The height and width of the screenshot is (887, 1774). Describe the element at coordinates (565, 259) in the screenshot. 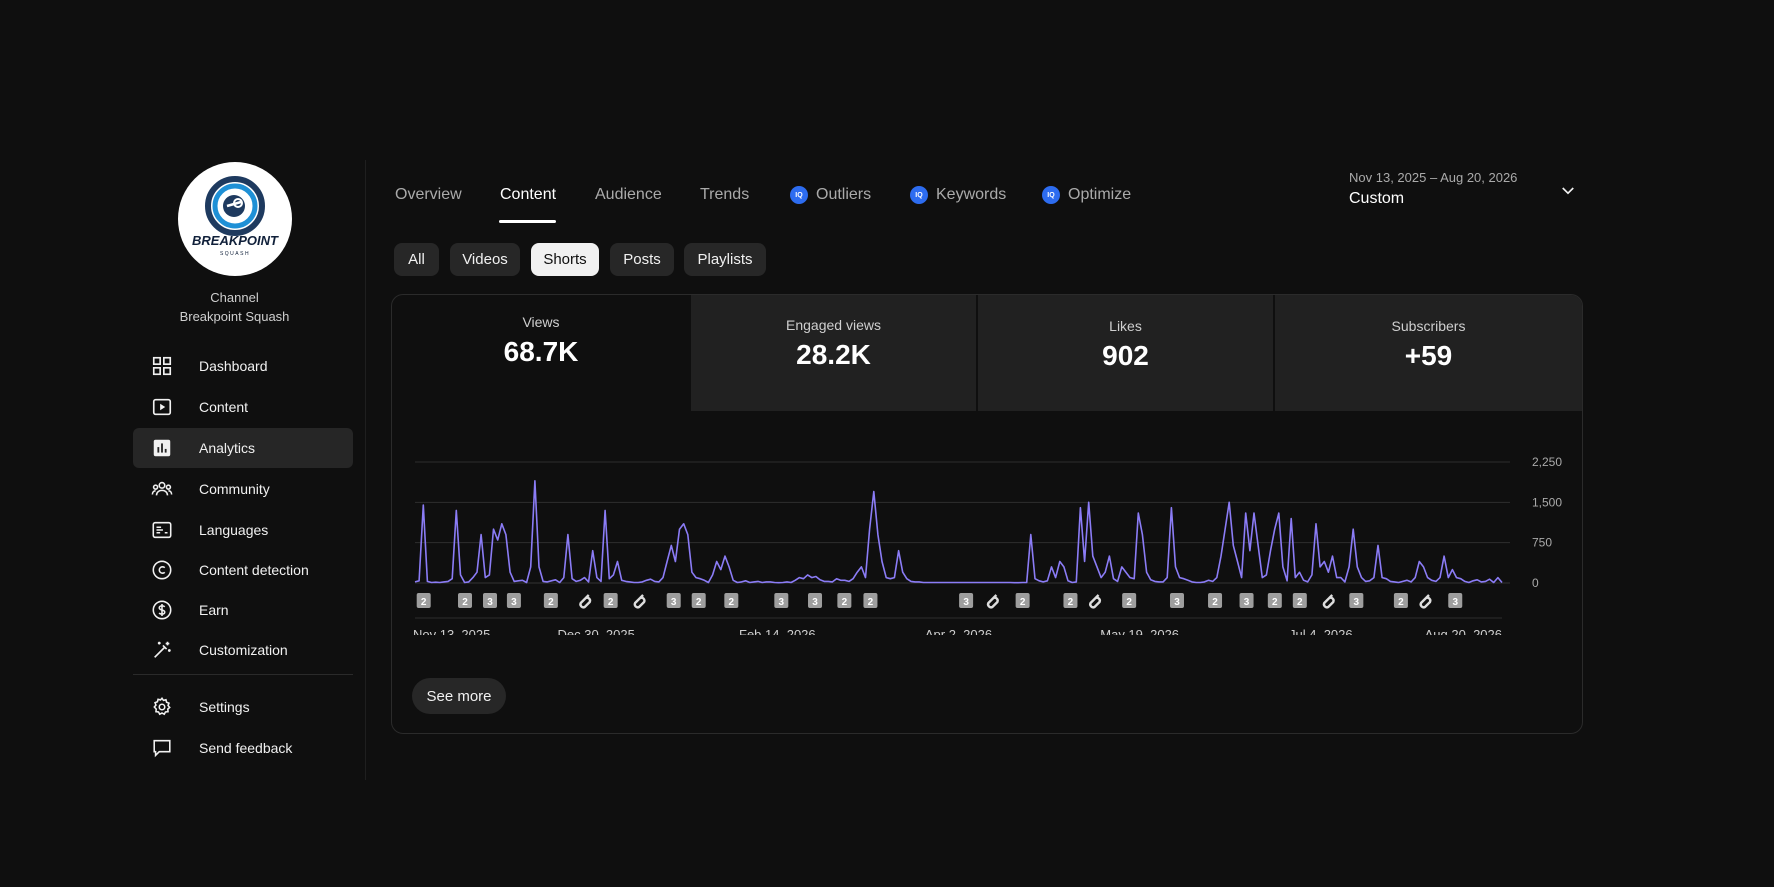

I see `filter-shorts: Shorts` at that location.